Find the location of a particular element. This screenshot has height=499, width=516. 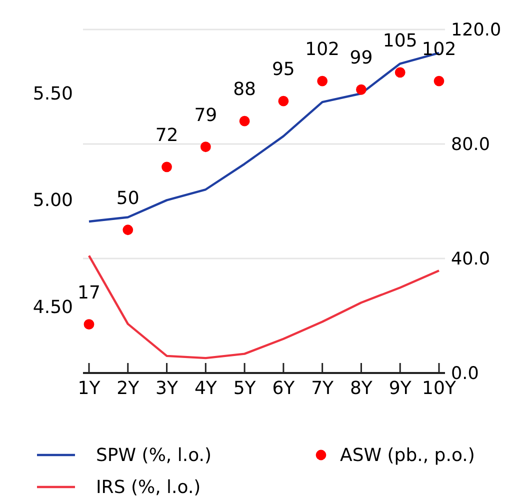

y-tick-label: 4.50 is located at coordinates (52, 307).